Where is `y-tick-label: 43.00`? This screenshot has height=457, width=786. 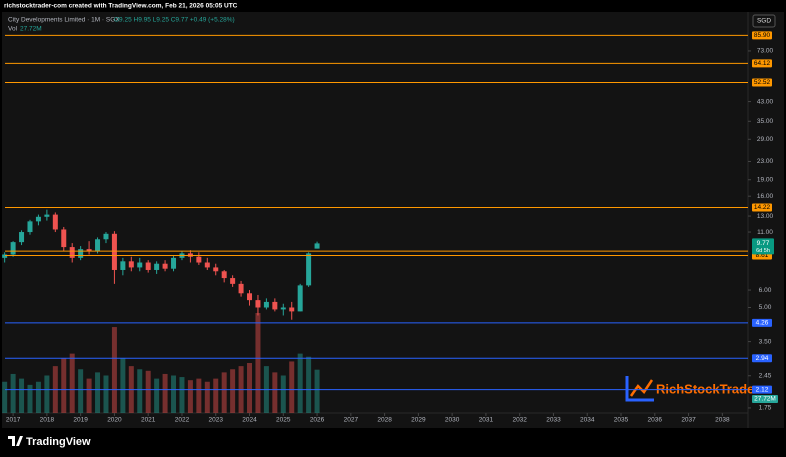
y-tick-label: 43.00 is located at coordinates (765, 101).